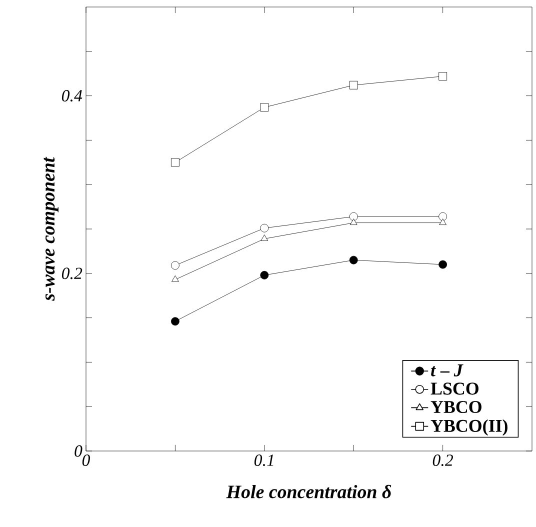  I want to click on y-axis-title: s-wave component, so click(51, 228).